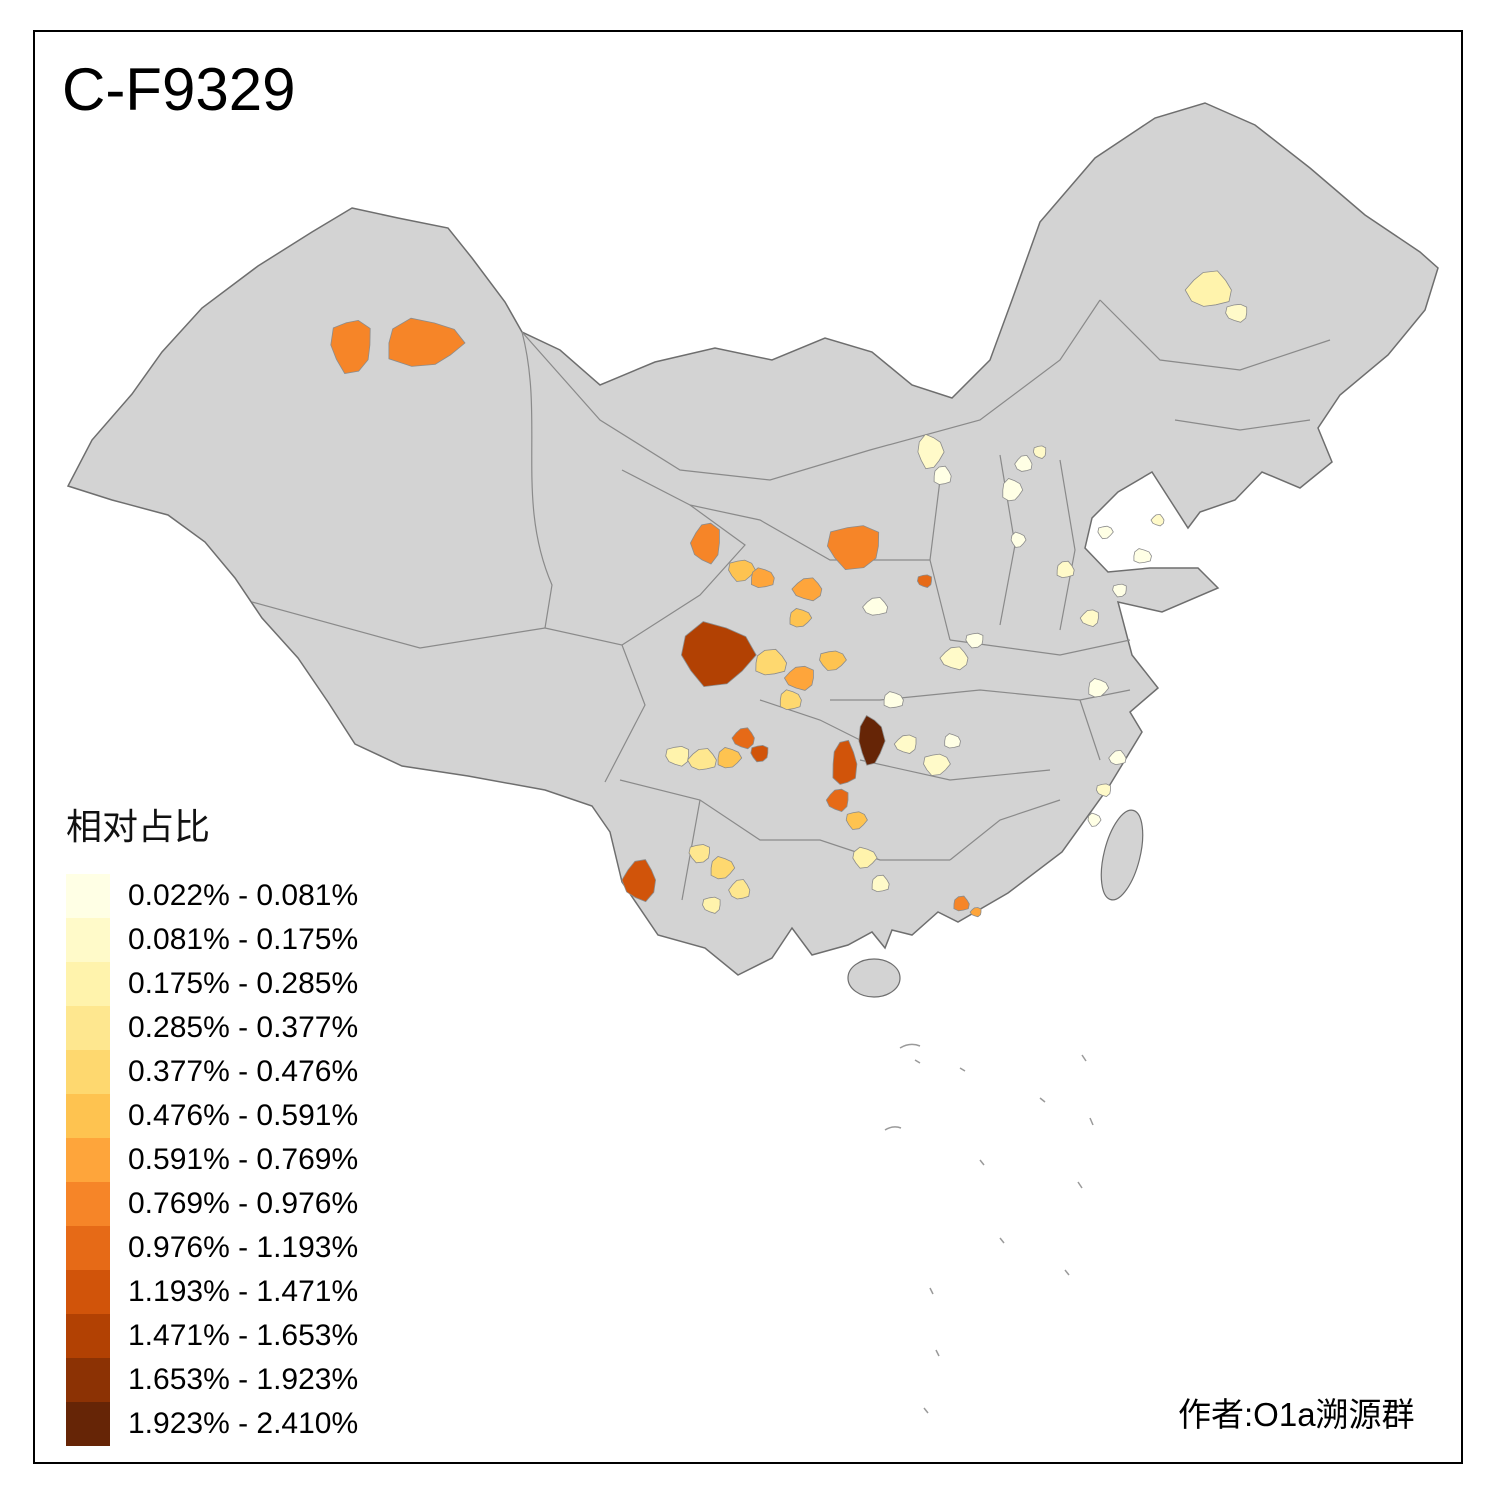 The height and width of the screenshot is (1500, 1500). I want to click on legend-row: 0.976% - 1.193%, so click(212, 1248).